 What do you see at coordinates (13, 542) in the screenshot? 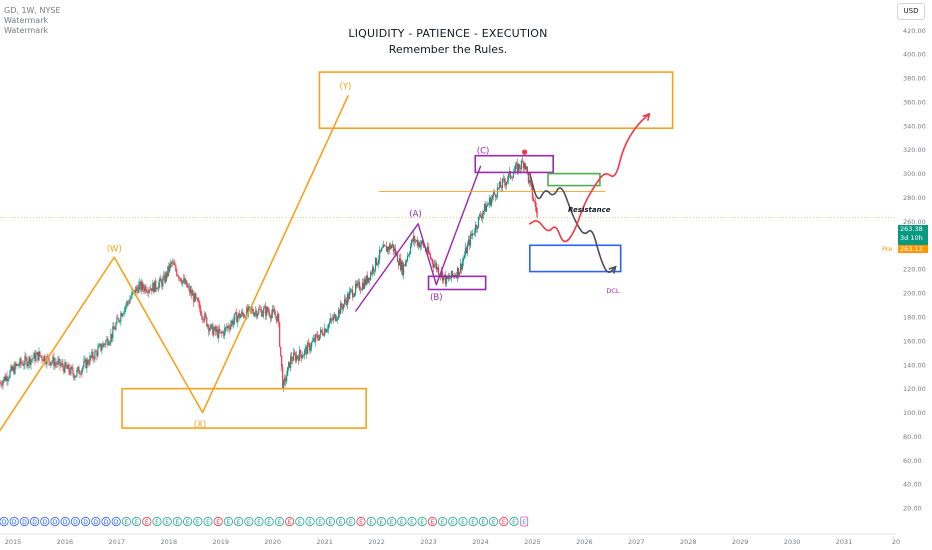
I see `x-tick-label: 2015` at bounding box center [13, 542].